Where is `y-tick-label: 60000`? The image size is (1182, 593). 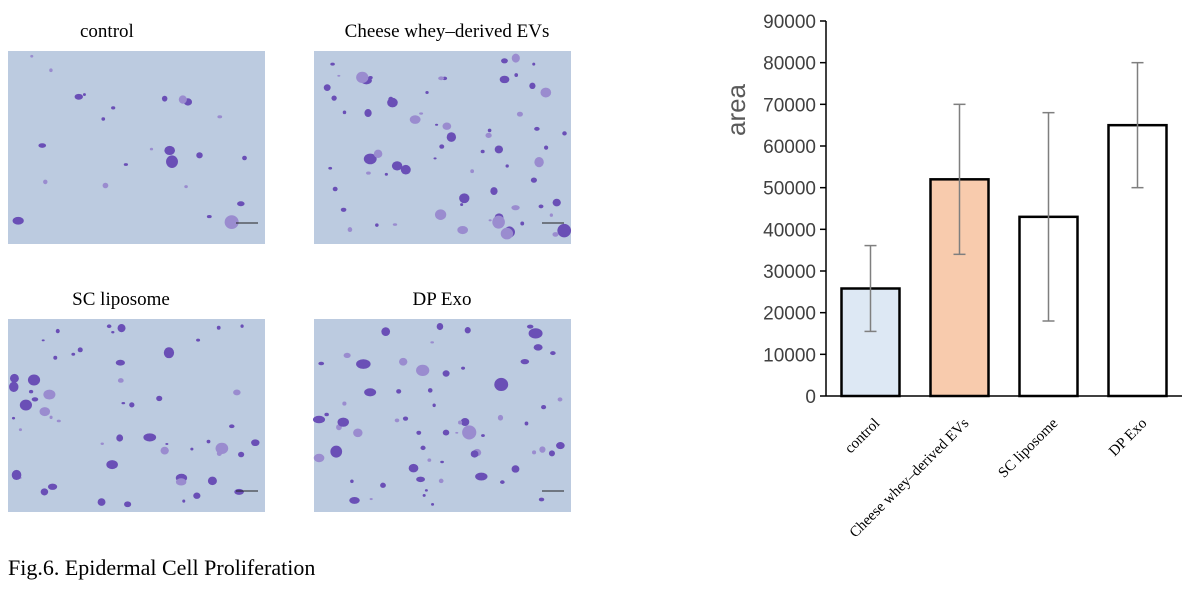
y-tick-label: 60000 is located at coordinates (789, 147).